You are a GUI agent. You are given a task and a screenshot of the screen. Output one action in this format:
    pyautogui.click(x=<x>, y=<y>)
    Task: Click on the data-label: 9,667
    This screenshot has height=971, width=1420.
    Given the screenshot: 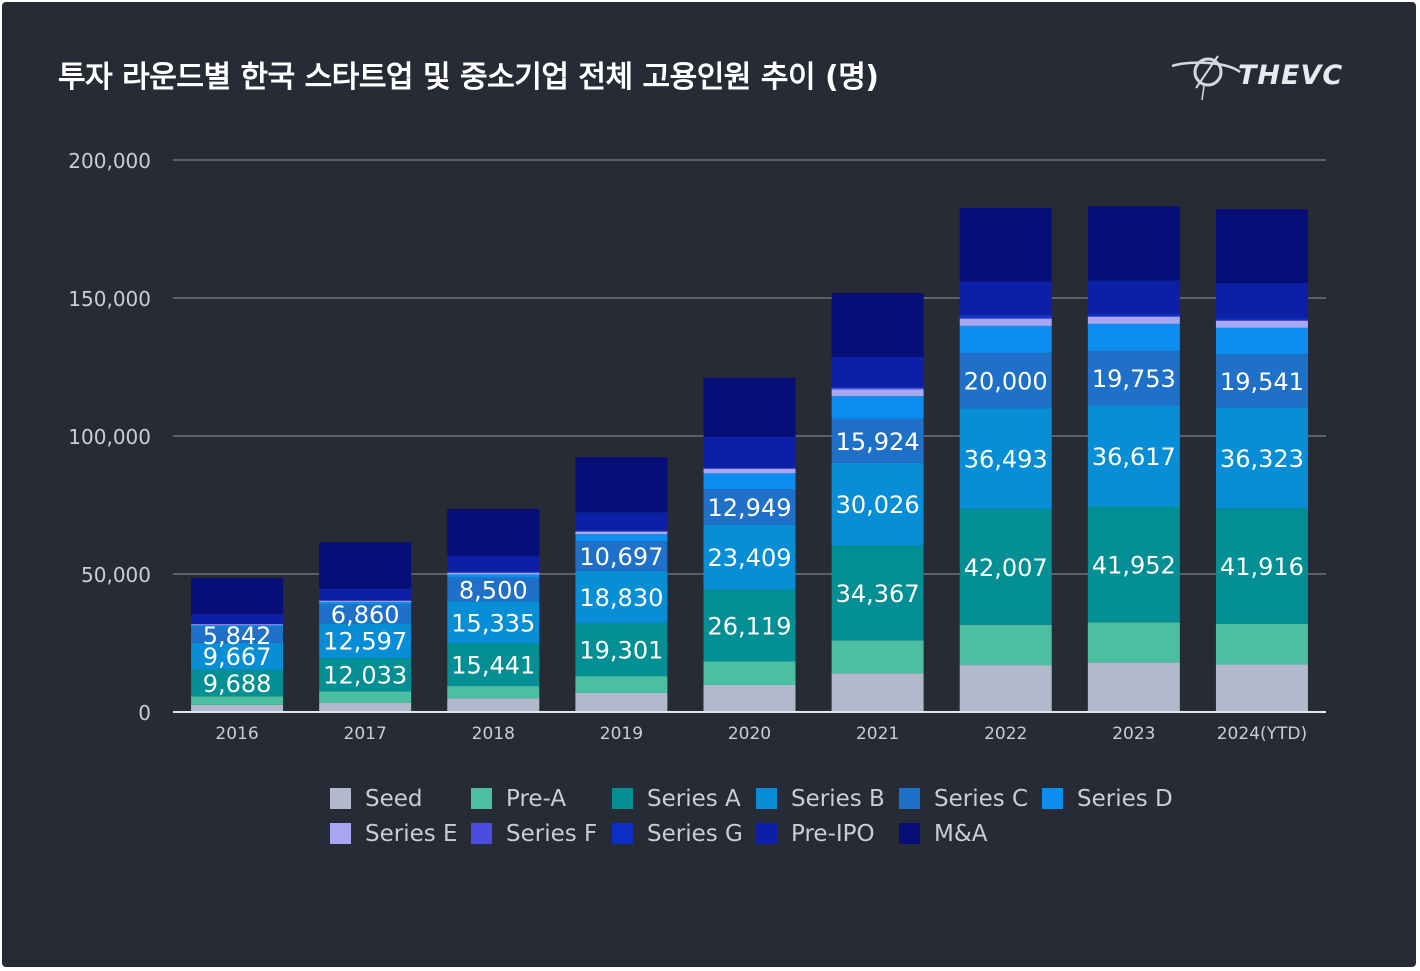 What is the action you would take?
    pyautogui.click(x=237, y=657)
    